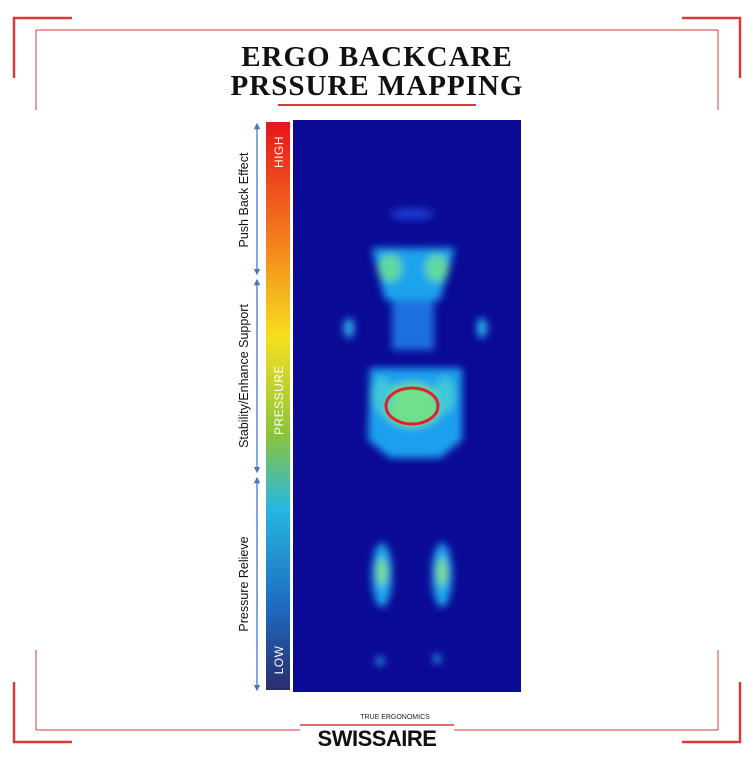 Image resolution: width=754 pixels, height=757 pixels. I want to click on title-line: PRSSURE MAPPING, so click(377, 86).